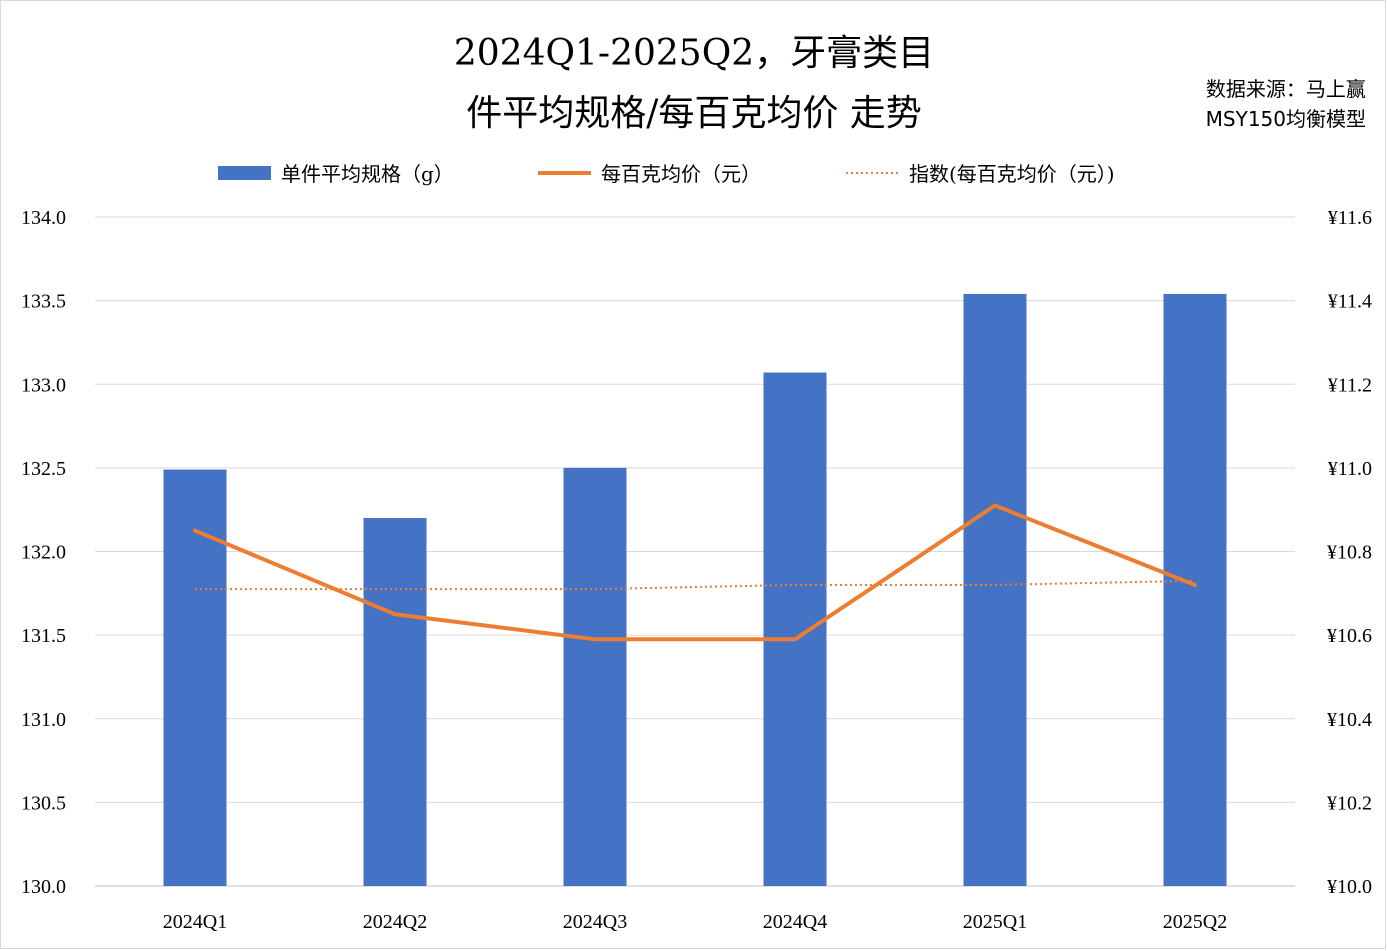  What do you see at coordinates (695, 585) in the screenshot?
I see `trend-line` at bounding box center [695, 585].